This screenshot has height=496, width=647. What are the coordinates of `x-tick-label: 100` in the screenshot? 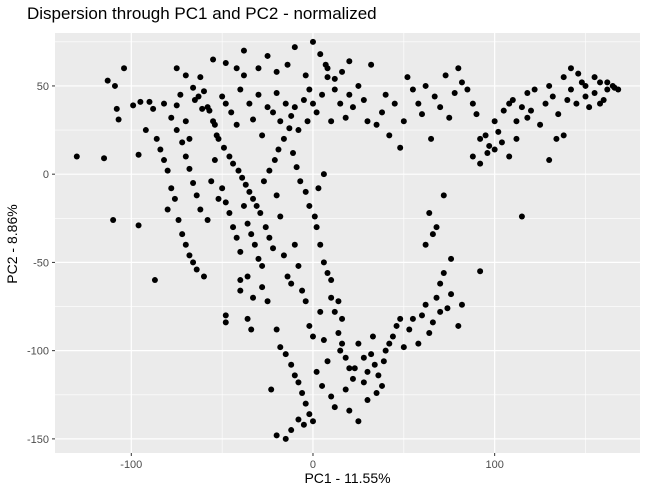 It's located at (494, 465).